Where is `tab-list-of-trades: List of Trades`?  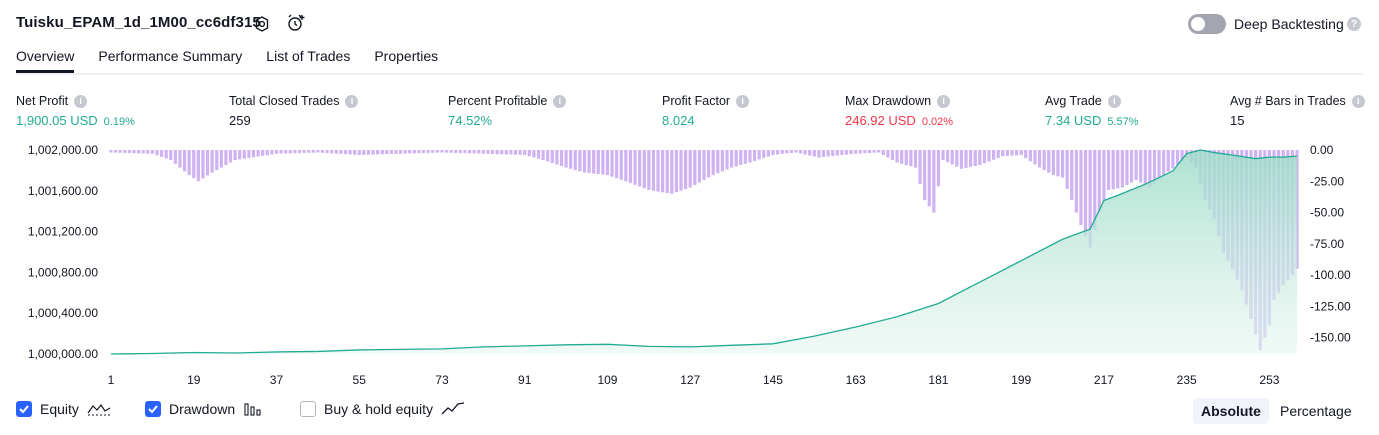 tab-list-of-trades: List of Trades is located at coordinates (308, 60).